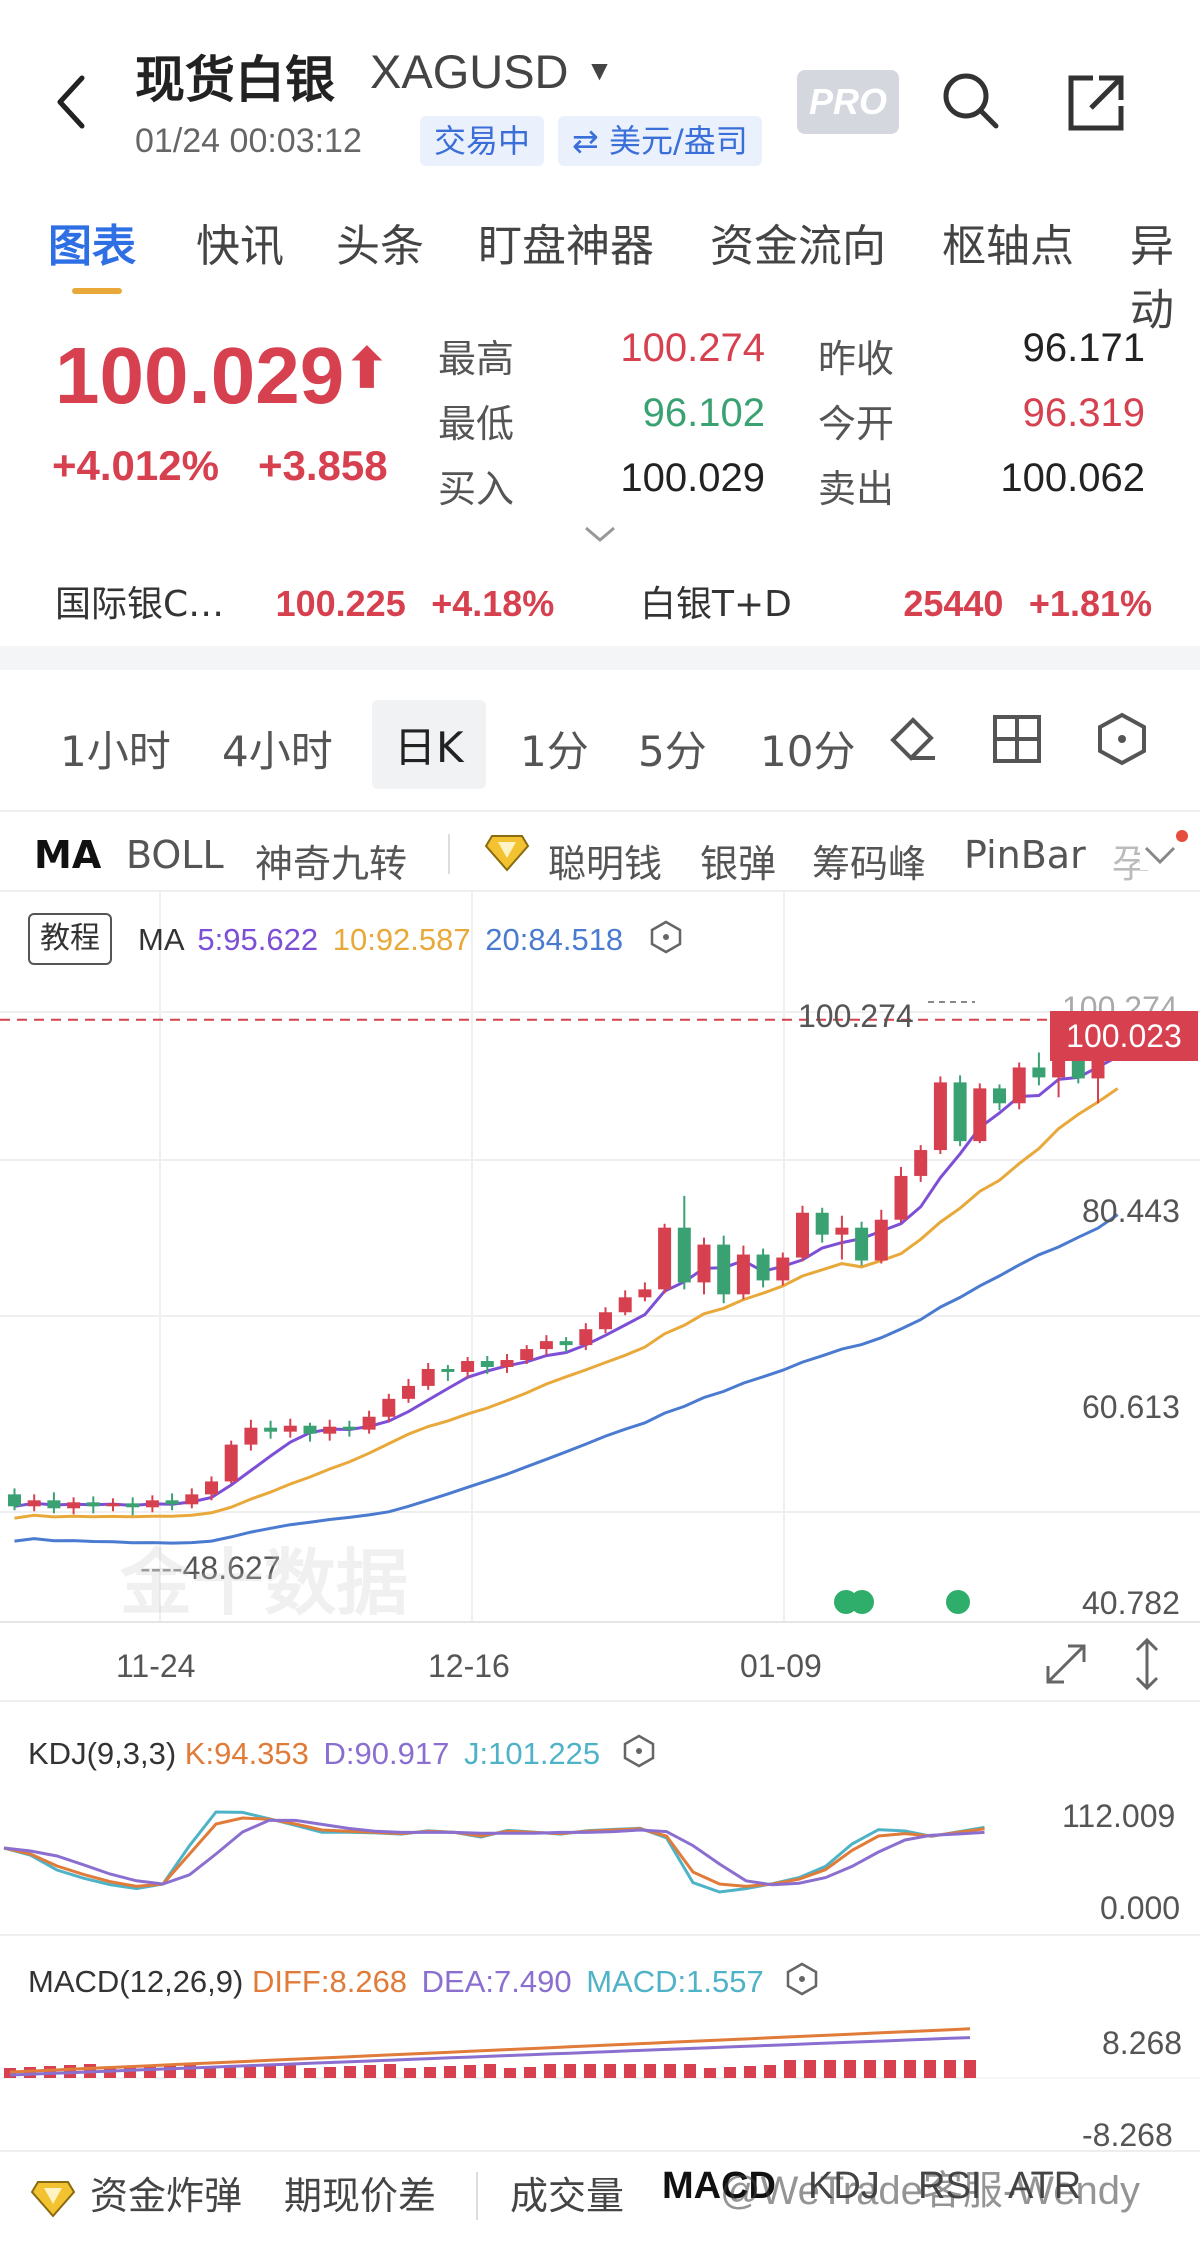  I want to click on indicator-ma: MA, so click(68, 855).